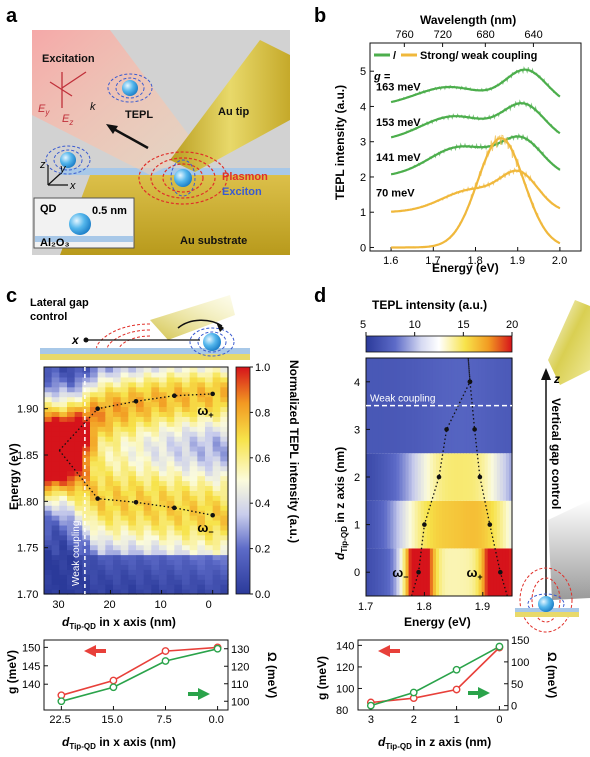 This screenshot has height=757, width=590. I want to click on vertical-arrowhead, so click(546, 374).